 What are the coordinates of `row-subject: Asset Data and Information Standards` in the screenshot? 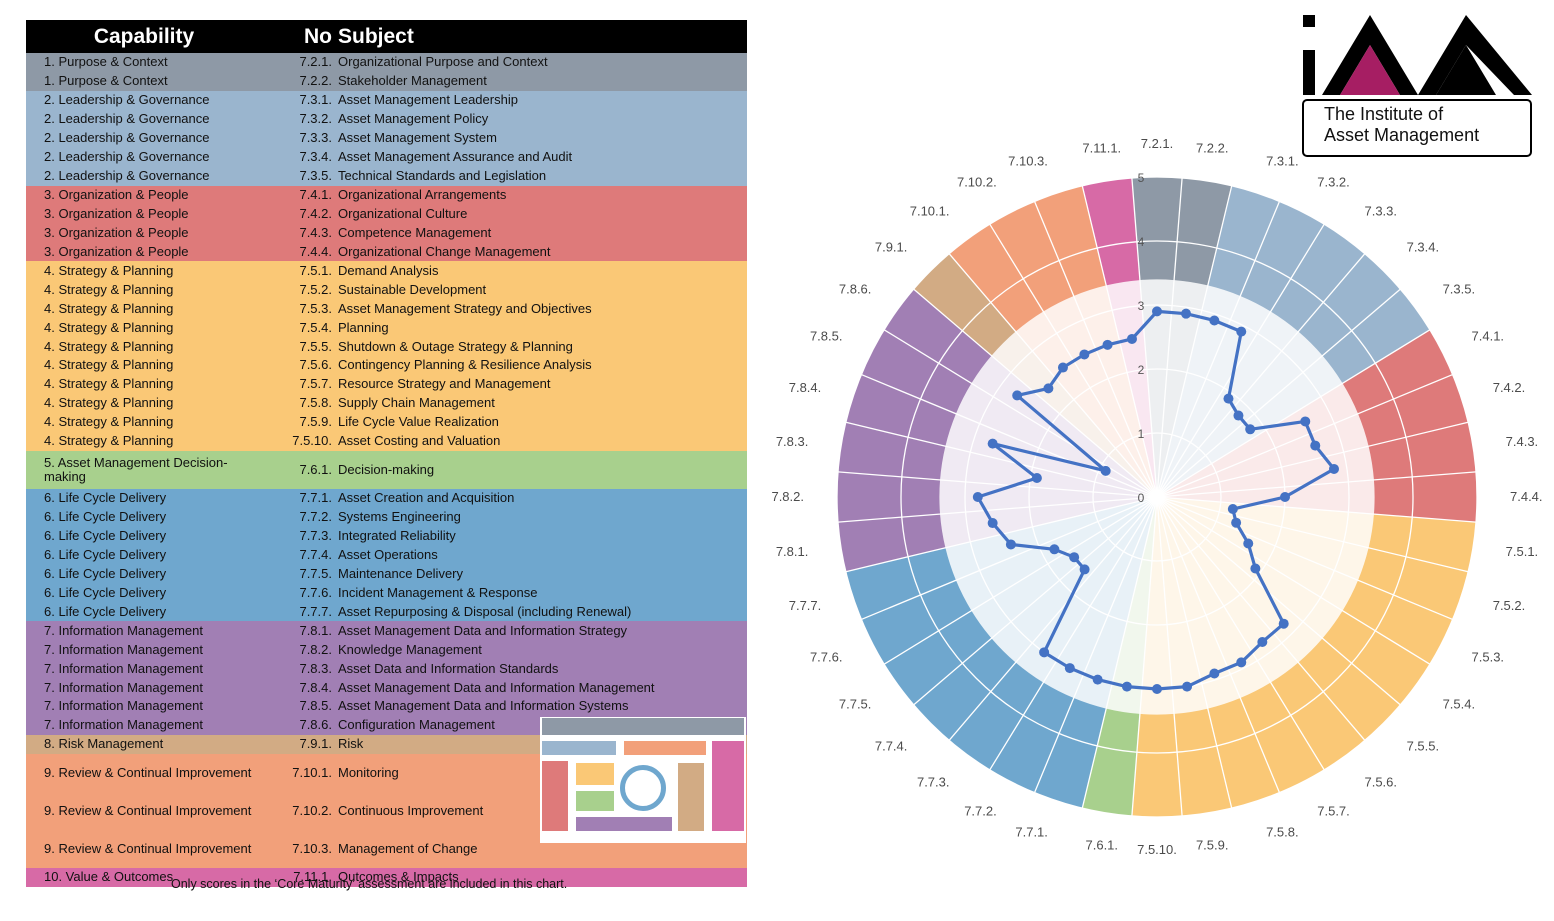 It's located at (448, 668).